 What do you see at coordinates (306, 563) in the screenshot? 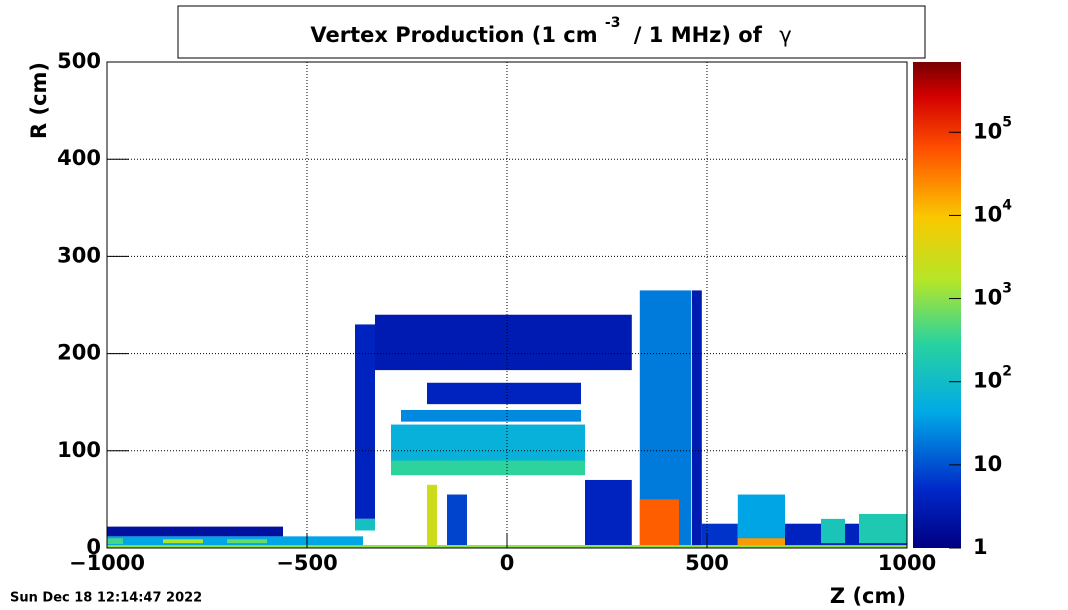
I see `x-tick-label: −500` at bounding box center [306, 563].